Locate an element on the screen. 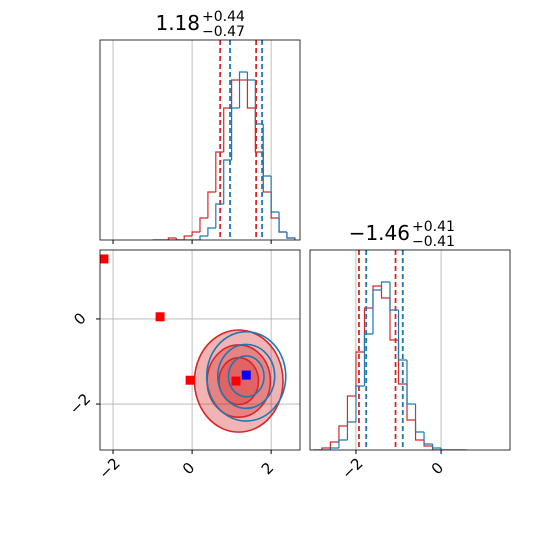 Image resolution: width=550 pixels, height=554 pixels. title-lower: −0.47 is located at coordinates (223, 32).